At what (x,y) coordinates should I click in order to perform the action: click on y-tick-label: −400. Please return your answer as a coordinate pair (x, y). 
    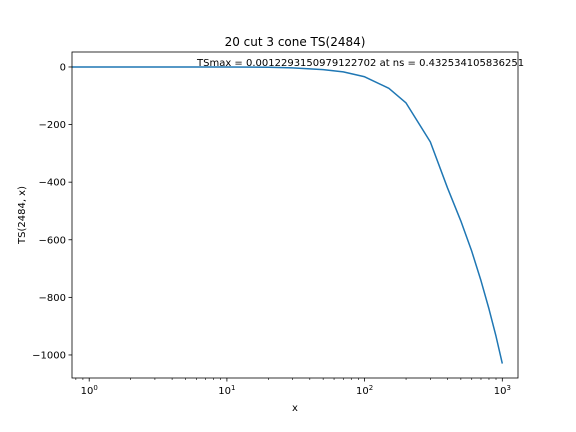
    Looking at the image, I should click on (52, 183).